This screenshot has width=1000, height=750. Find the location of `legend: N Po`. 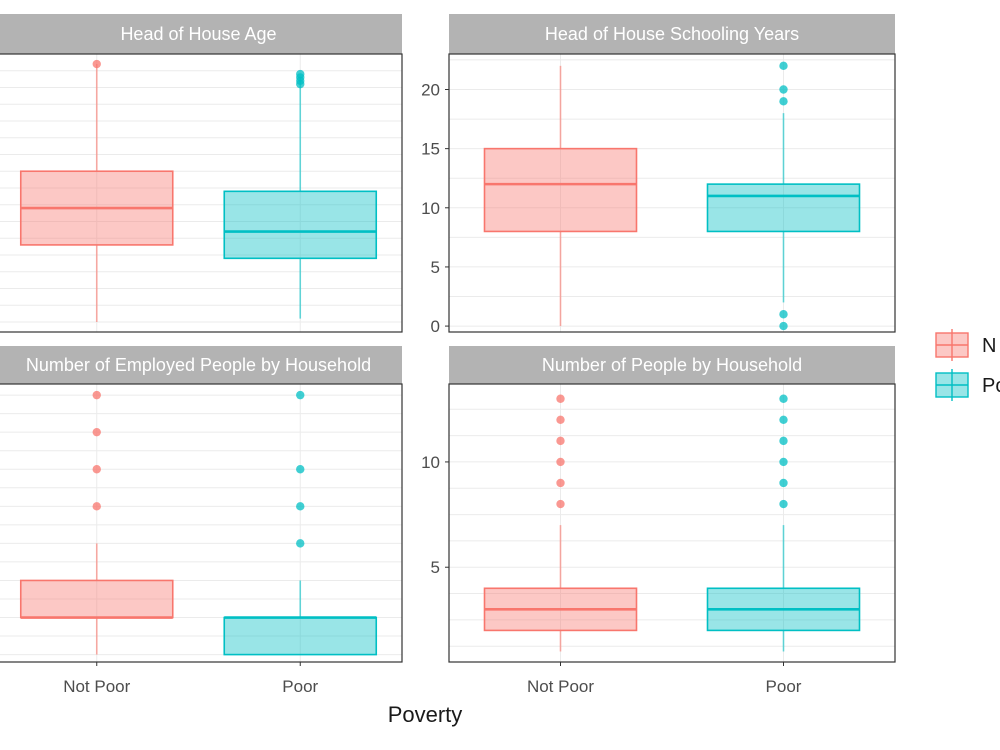

legend: N Po is located at coordinates (967, 365).